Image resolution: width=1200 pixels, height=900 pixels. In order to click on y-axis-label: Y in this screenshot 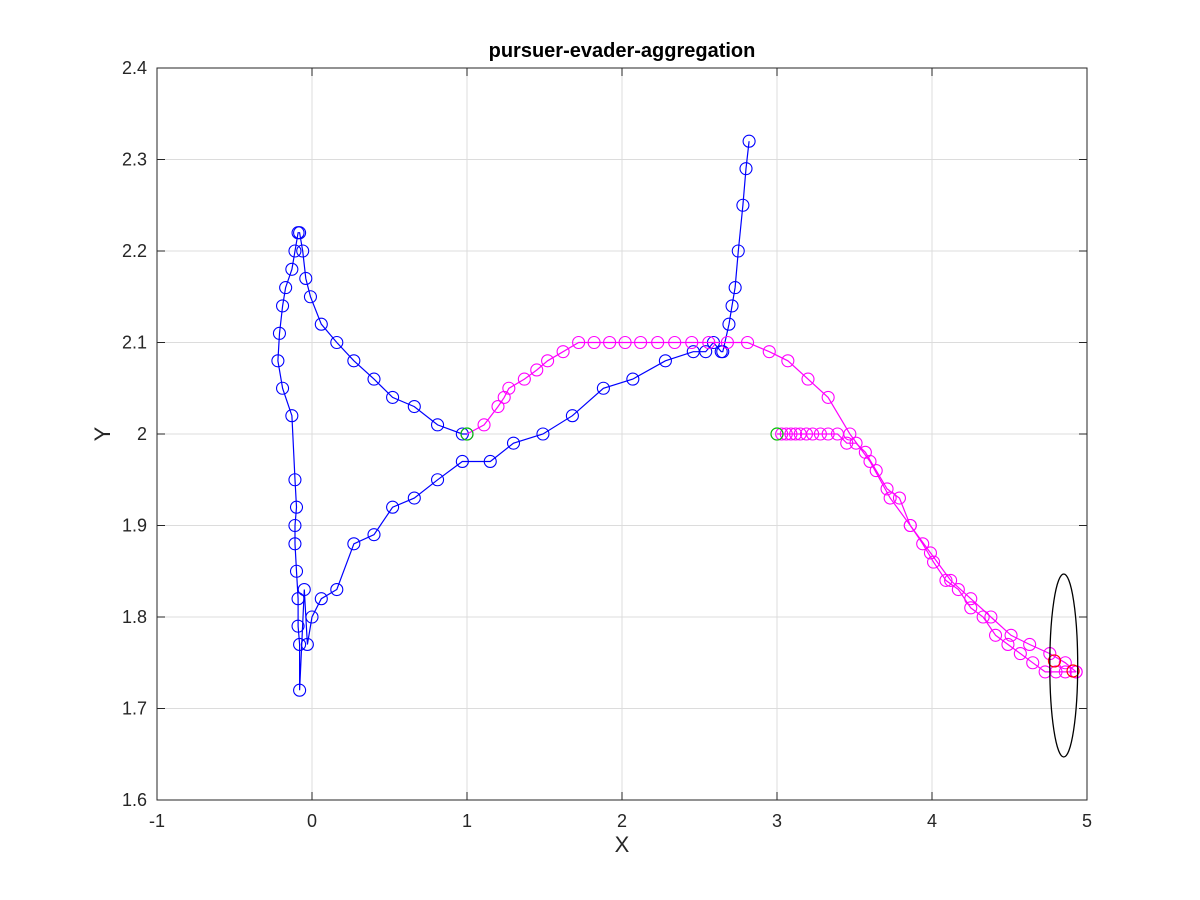, I will do `click(102, 433)`.